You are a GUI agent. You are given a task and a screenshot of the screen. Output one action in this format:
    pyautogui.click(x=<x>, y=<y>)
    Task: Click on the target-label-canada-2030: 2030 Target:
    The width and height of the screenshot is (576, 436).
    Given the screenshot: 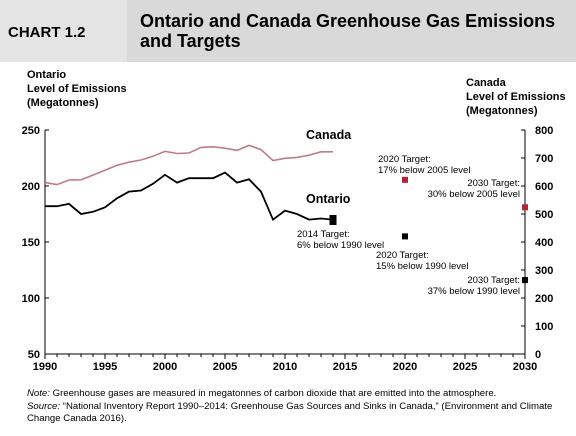 What is the action you would take?
    pyautogui.click(x=493, y=183)
    